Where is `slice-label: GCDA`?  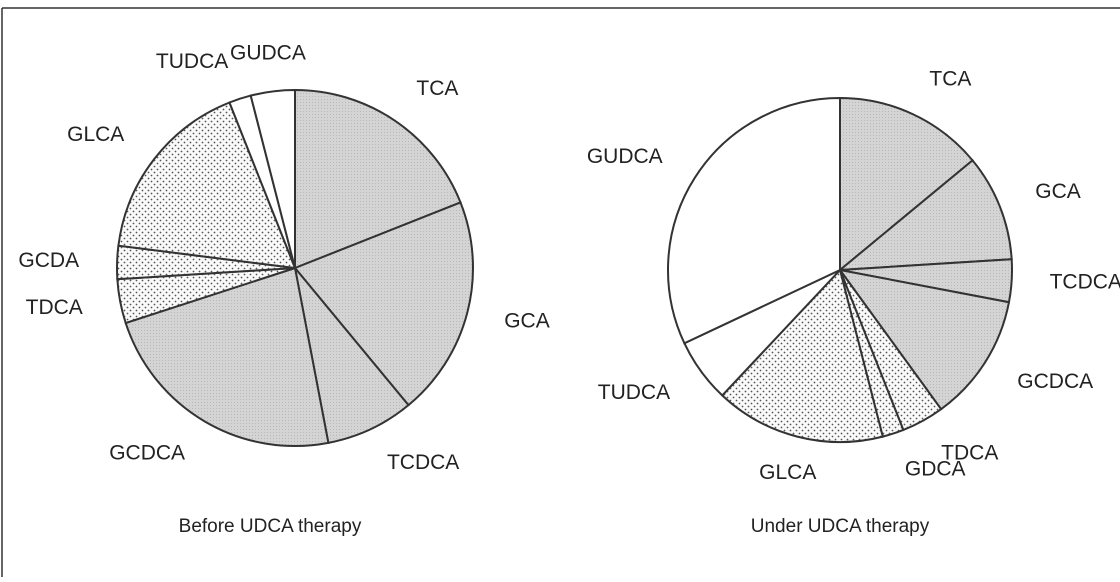
slice-label: GCDA is located at coordinates (48, 260).